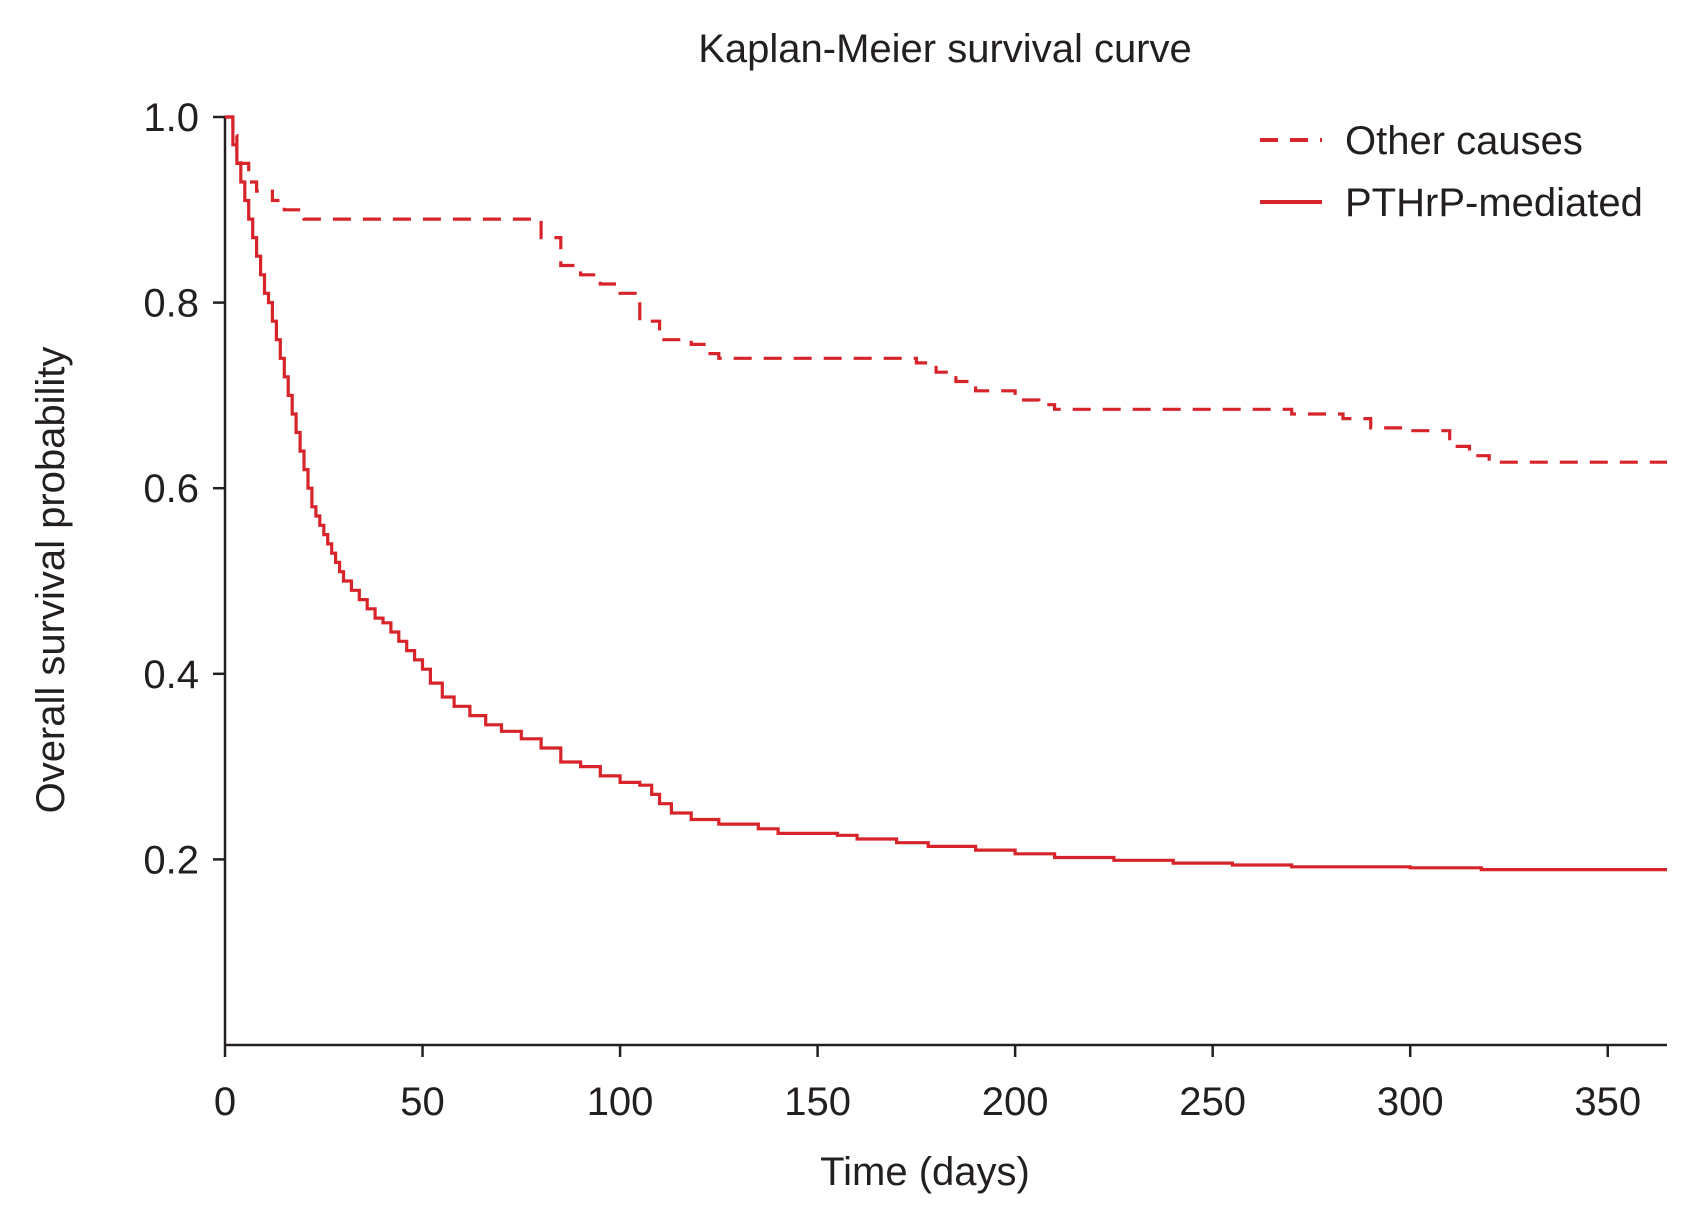 The height and width of the screenshot is (1221, 1688). I want to click on y-tick-label: 0.4, so click(171, 675).